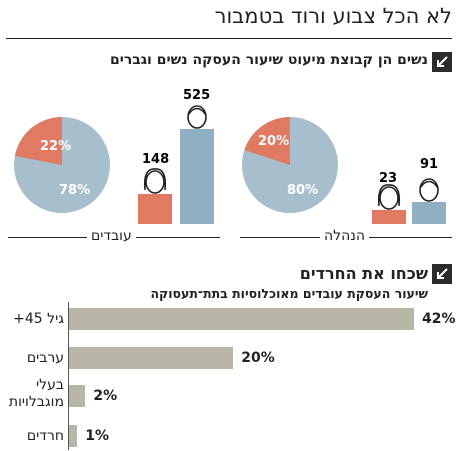 This screenshot has height=451, width=458. I want to click on section2-subtitle: שיעור העסקת עובדים מאוכלוסיות בתת־תעסוקה, so click(289, 293).